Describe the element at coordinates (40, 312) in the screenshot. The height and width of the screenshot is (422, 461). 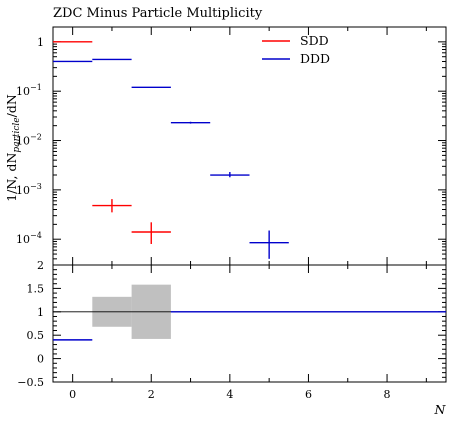
I see `ratio-y-tick-label: 1` at that location.